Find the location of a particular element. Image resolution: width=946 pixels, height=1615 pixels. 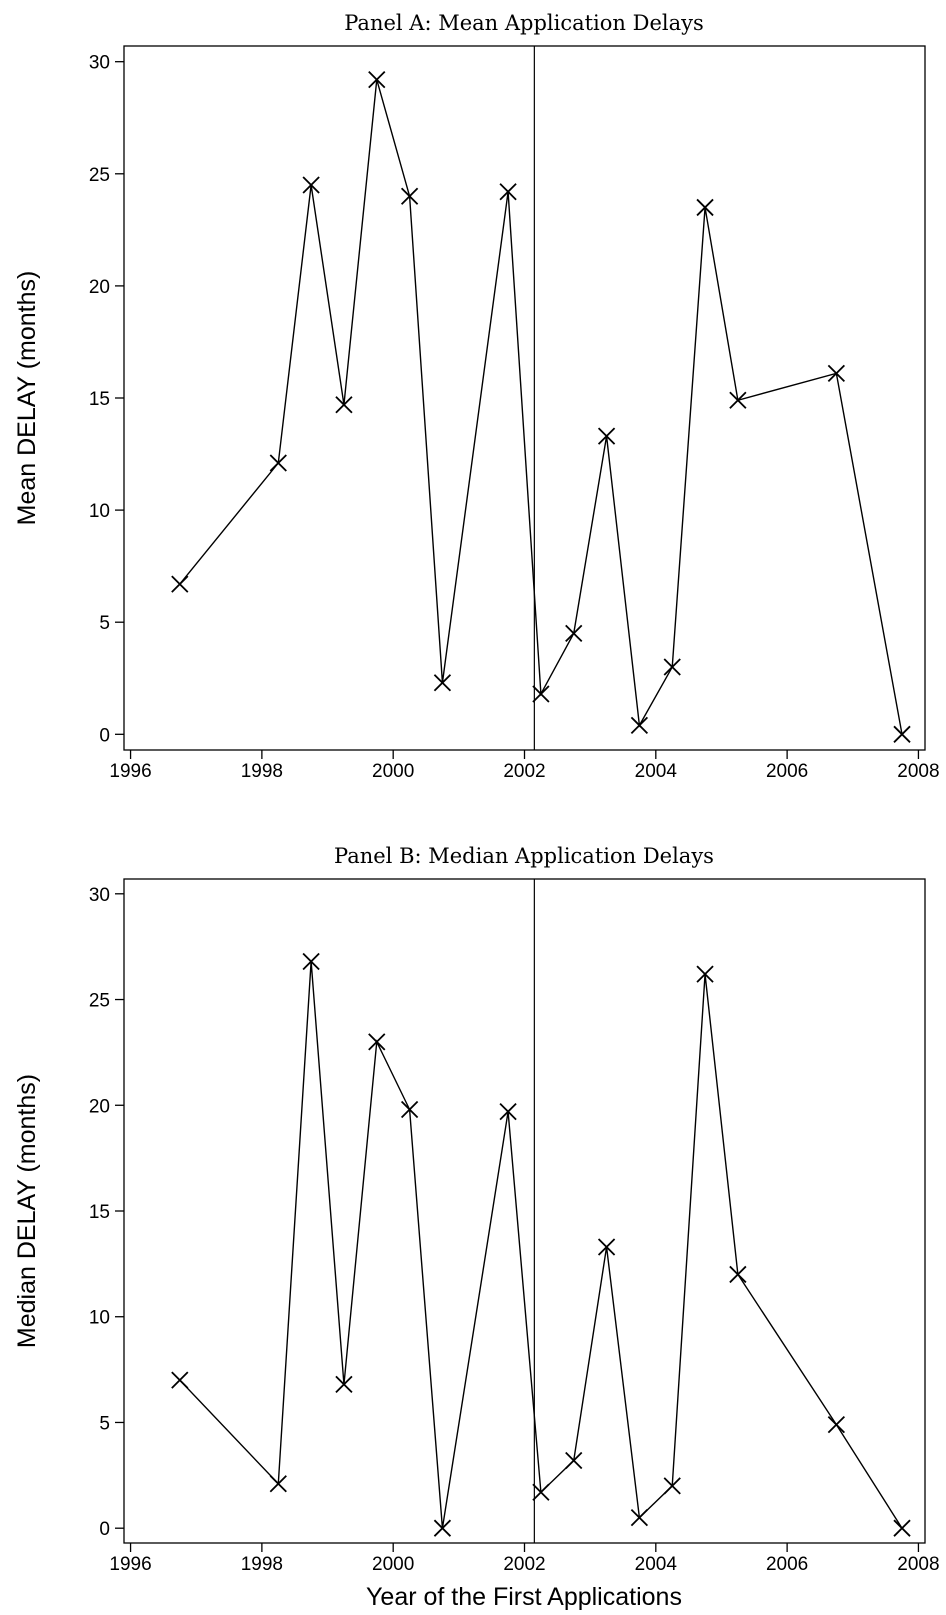

panel-a-x-tick-label: 2006 is located at coordinates (787, 771).